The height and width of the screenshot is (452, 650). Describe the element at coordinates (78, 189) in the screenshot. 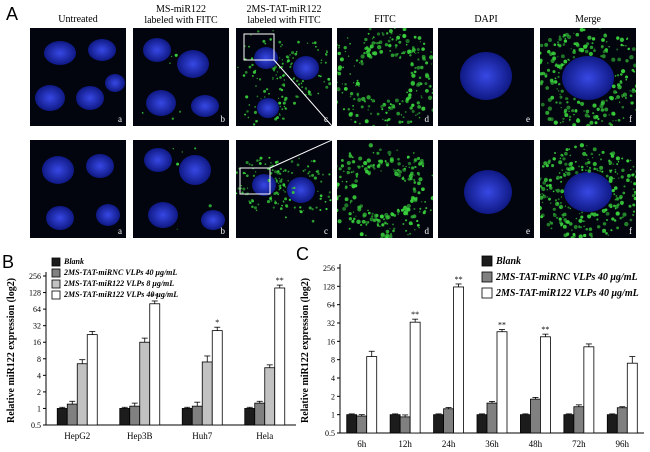

I see `micrograph-r2-a: a` at that location.